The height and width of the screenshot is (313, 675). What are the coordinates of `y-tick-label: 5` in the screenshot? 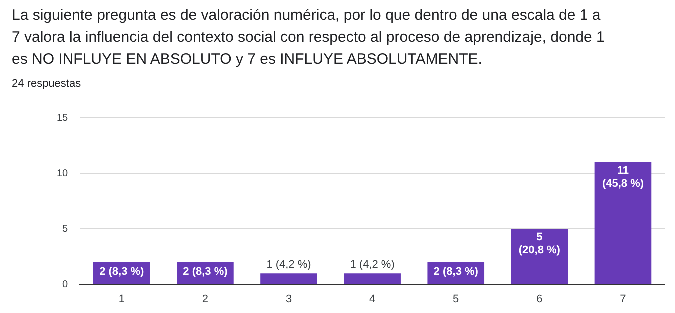 It's located at (65, 229).